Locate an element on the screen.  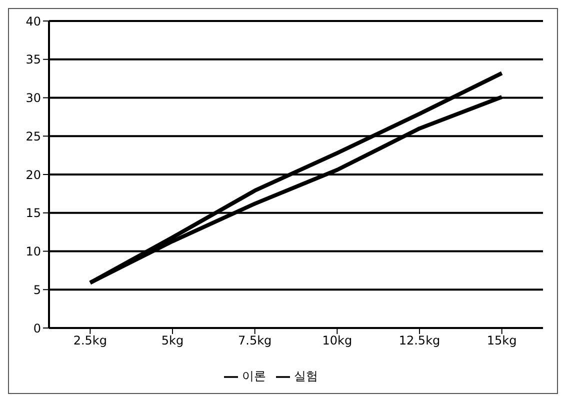
y-tick-label: 40 is located at coordinates (33, 21).